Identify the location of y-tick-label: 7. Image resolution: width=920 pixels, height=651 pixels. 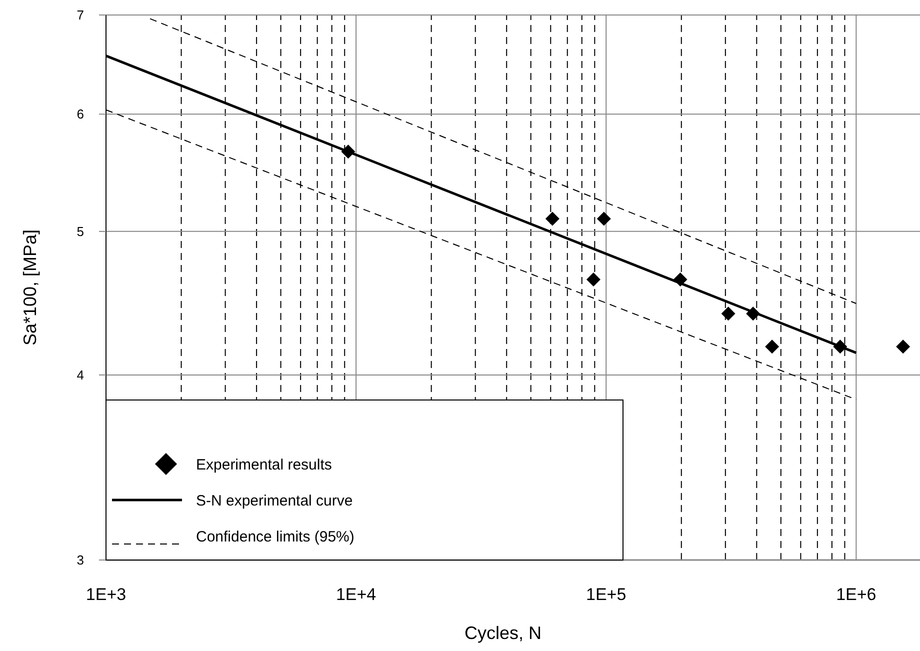
(80, 15).